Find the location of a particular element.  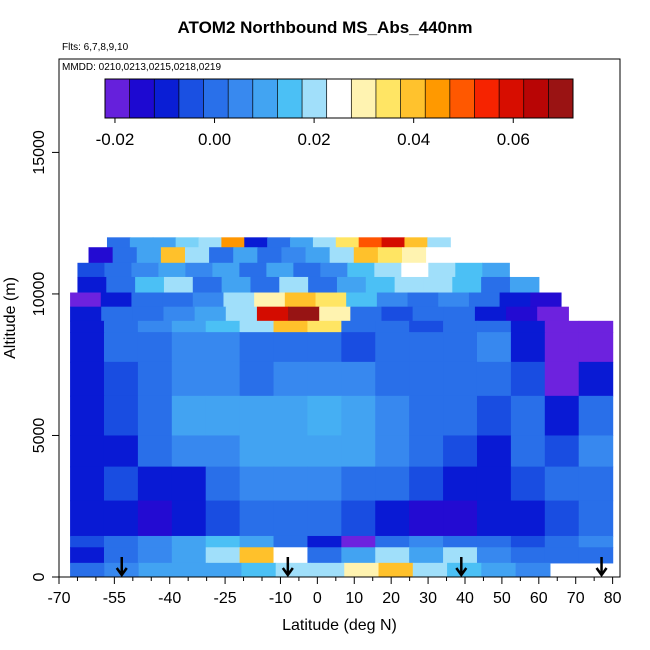

flights-label: Flts: 6,7,8,9,10 is located at coordinates (95, 47).